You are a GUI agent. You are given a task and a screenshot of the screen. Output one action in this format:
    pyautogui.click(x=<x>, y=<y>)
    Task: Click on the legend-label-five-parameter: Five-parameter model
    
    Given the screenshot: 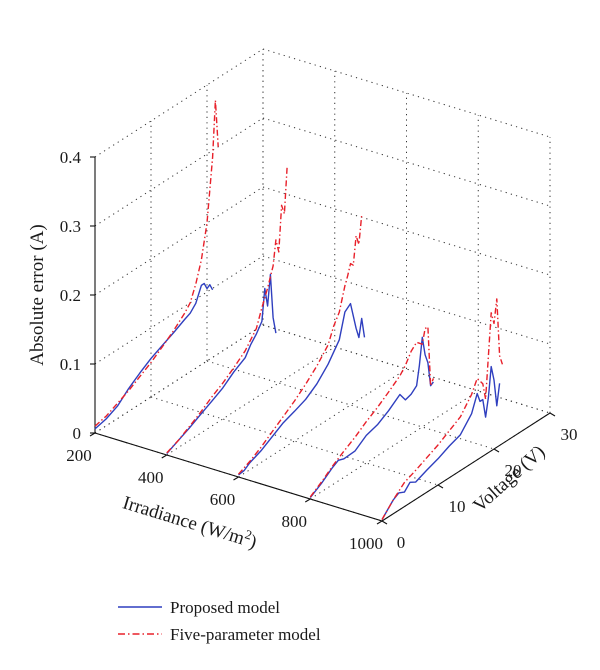 What is the action you would take?
    pyautogui.click(x=245, y=634)
    